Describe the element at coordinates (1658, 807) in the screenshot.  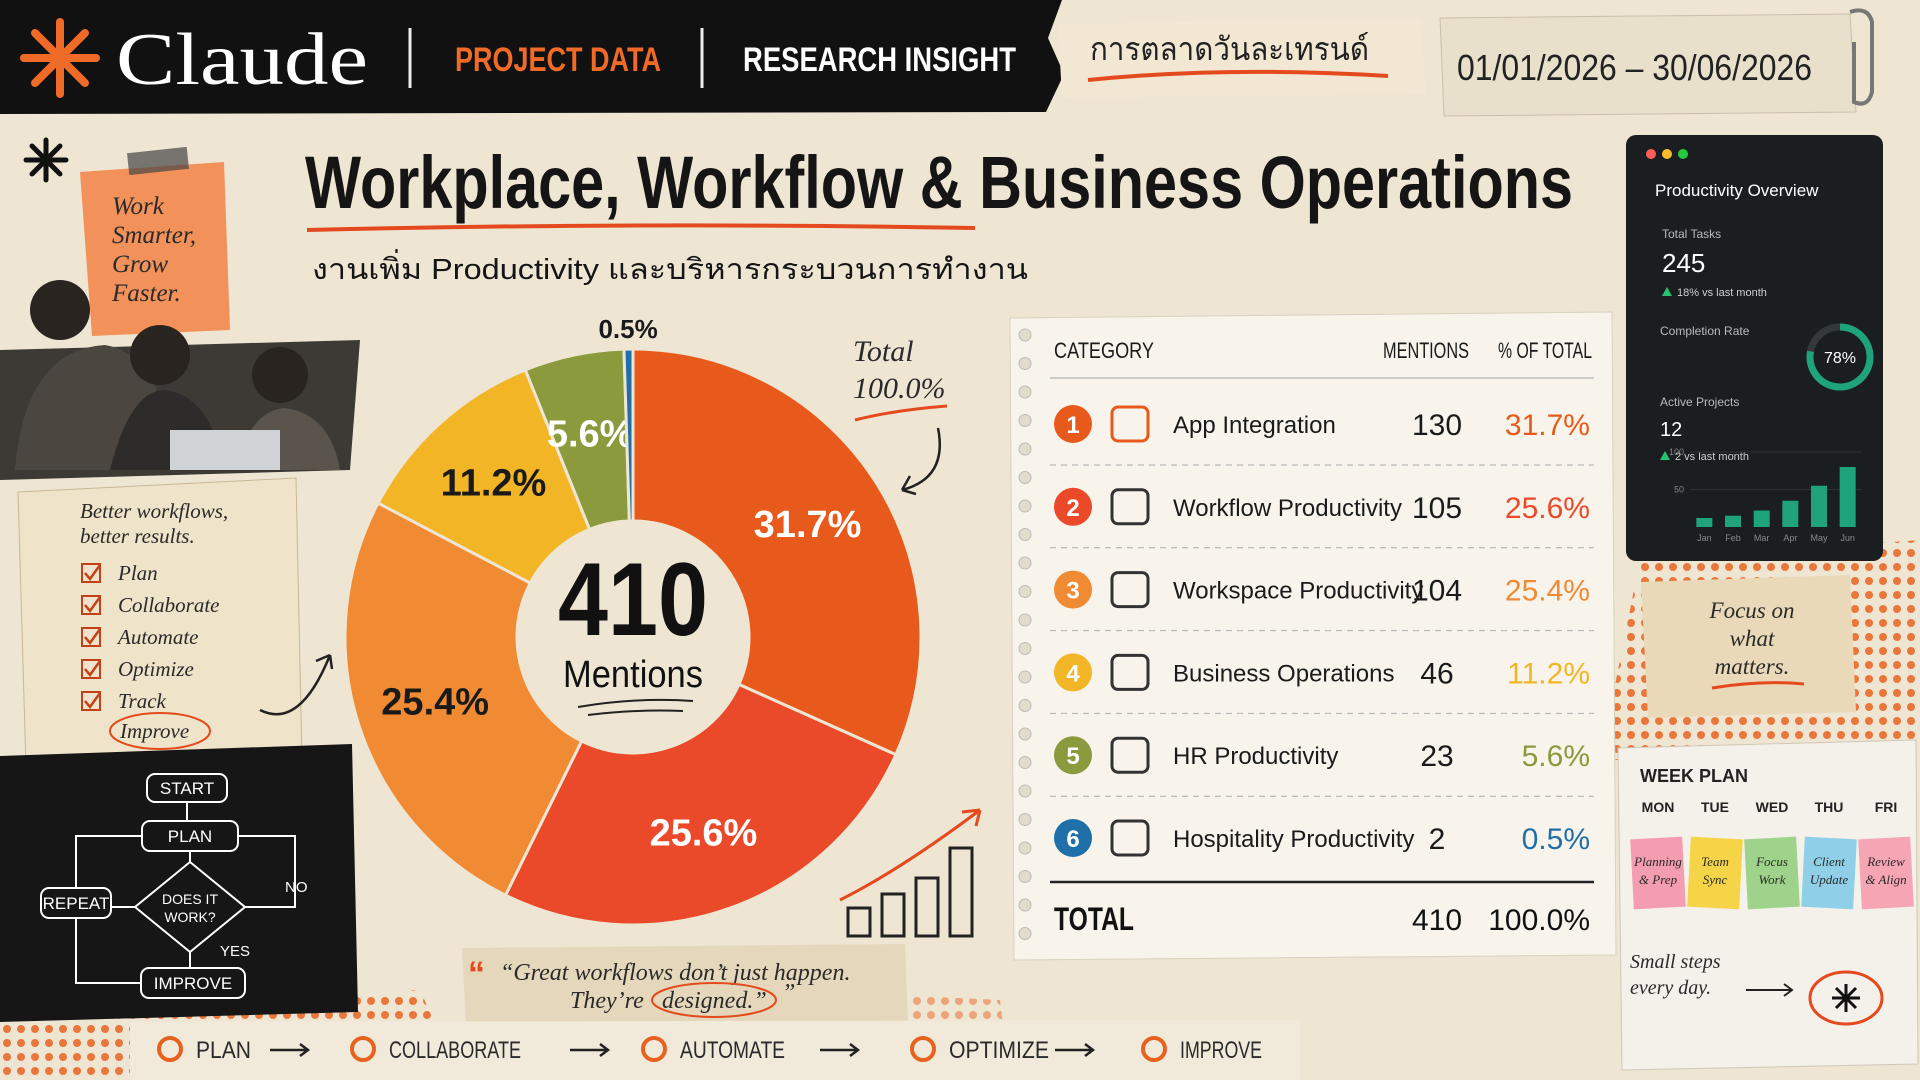
I see `day: MON` at that location.